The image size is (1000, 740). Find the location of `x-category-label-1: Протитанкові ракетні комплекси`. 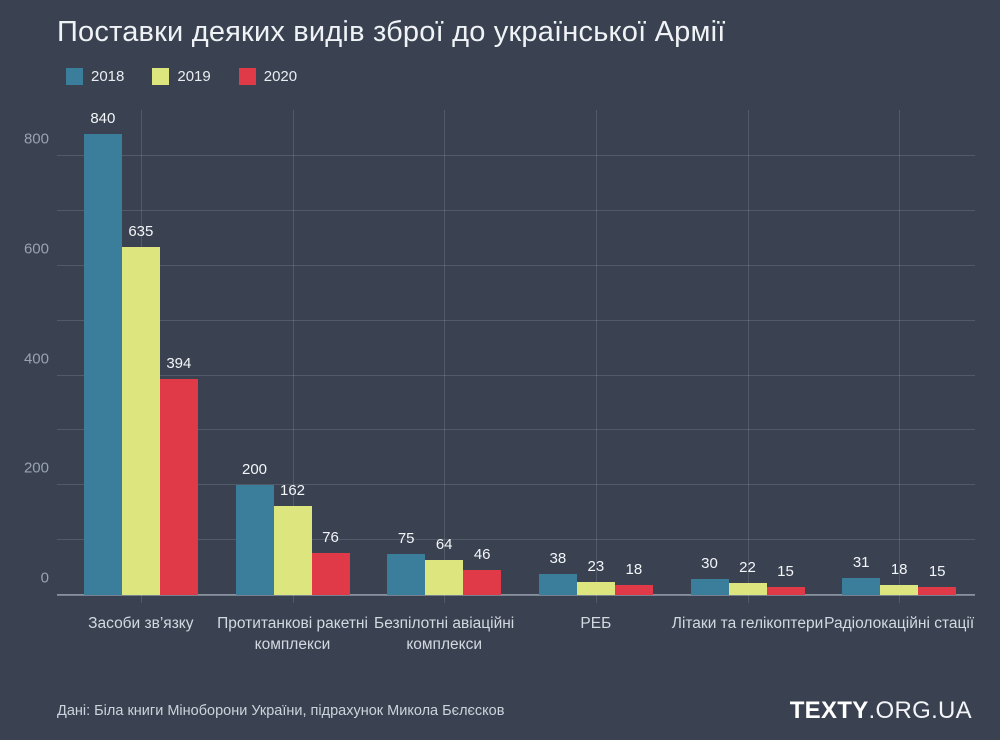

x-category-label-1: Протитанкові ракетні комплекси is located at coordinates (292, 634).